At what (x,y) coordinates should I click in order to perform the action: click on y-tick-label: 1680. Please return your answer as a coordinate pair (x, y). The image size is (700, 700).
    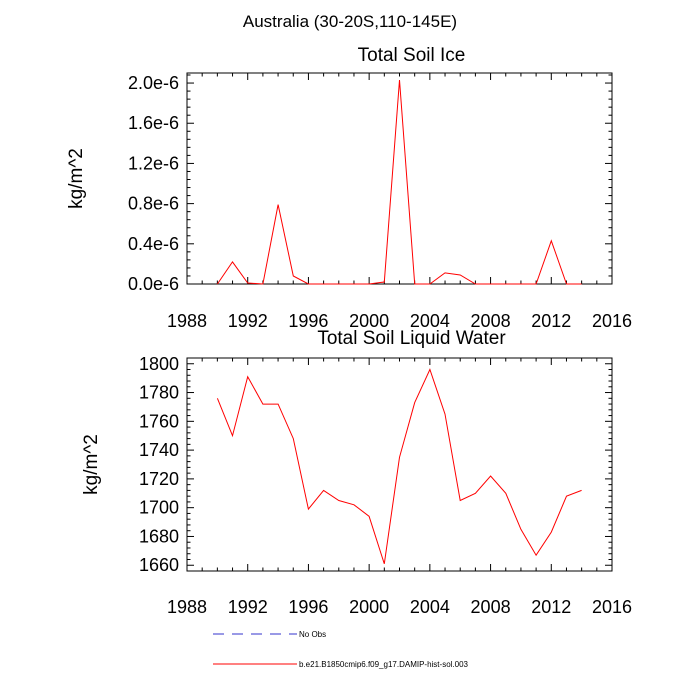
    Looking at the image, I should click on (159, 536).